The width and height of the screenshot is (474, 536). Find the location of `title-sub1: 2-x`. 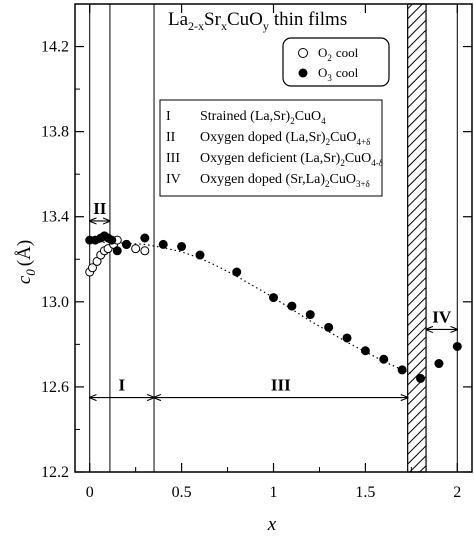

title-sub1: 2-x is located at coordinates (196, 26).